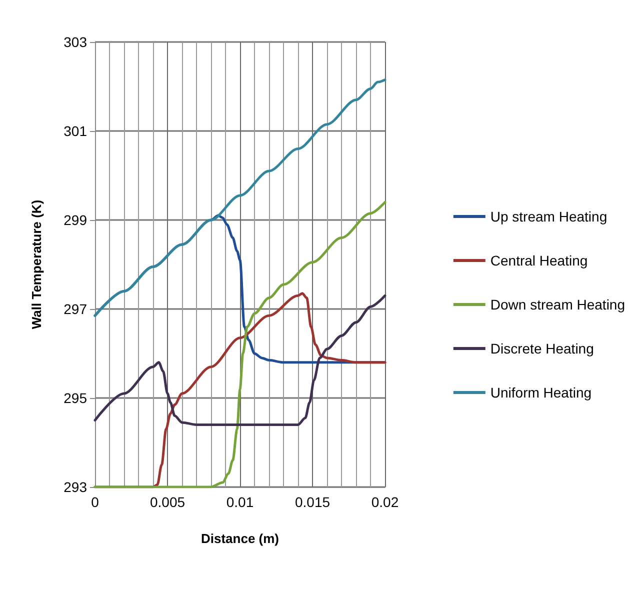  I want to click on legend-label: Discrete Heating, so click(542, 348).